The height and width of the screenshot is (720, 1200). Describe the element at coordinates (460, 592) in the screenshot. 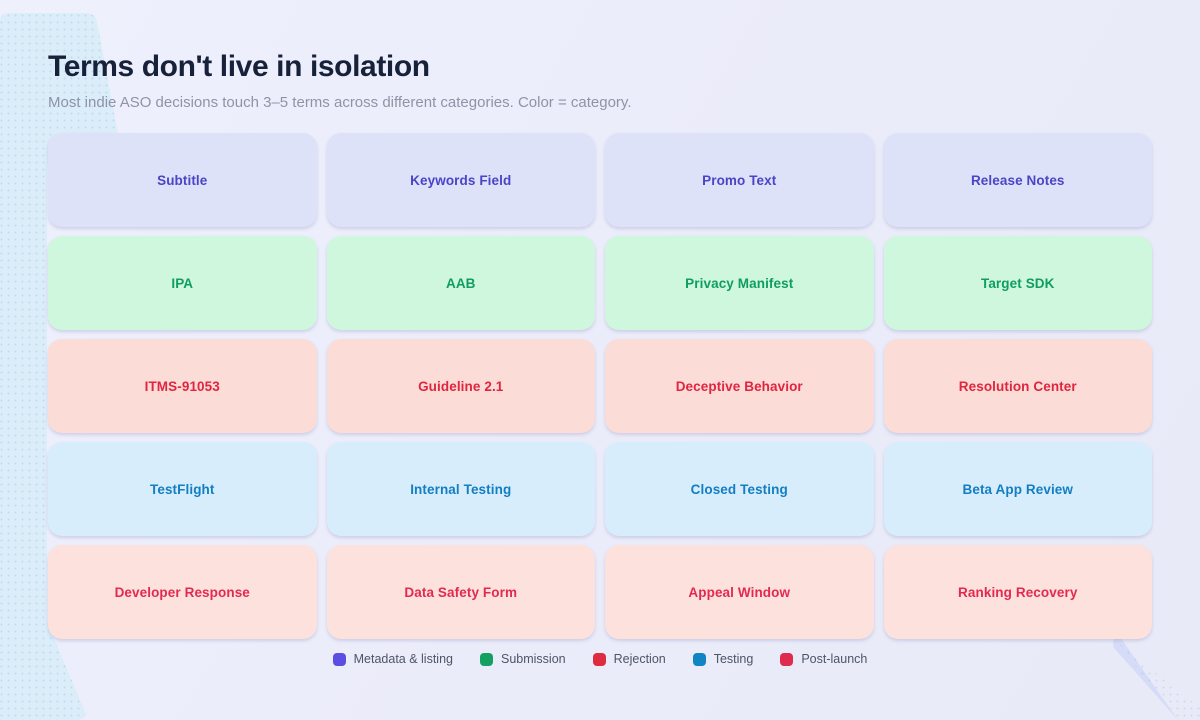

I see `term-card: Data Safety Form` at that location.